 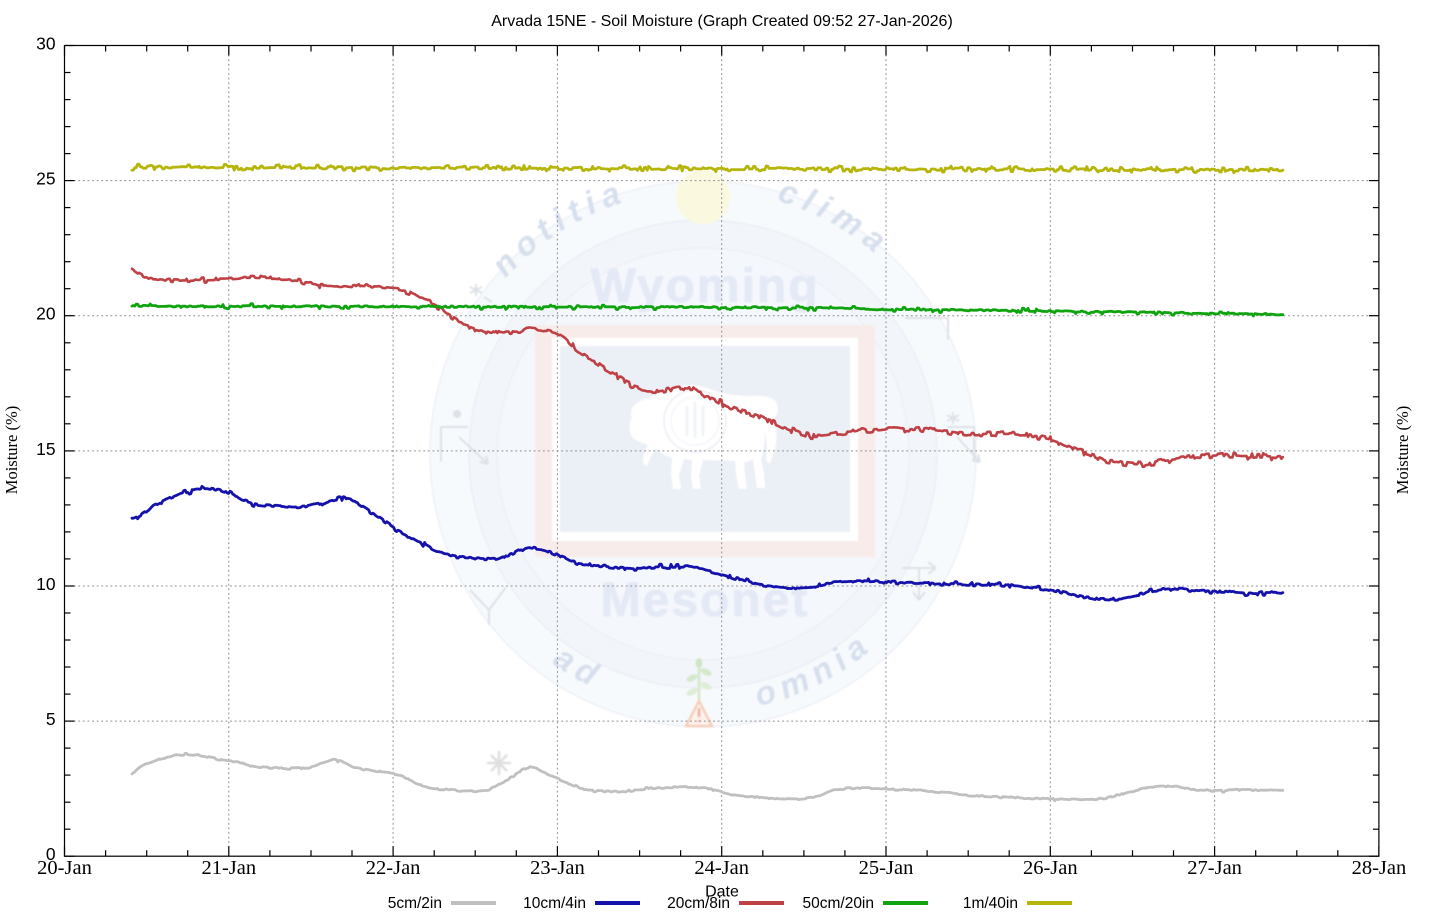 I want to click on svg-text: 22-Jan, so click(x=393, y=868).